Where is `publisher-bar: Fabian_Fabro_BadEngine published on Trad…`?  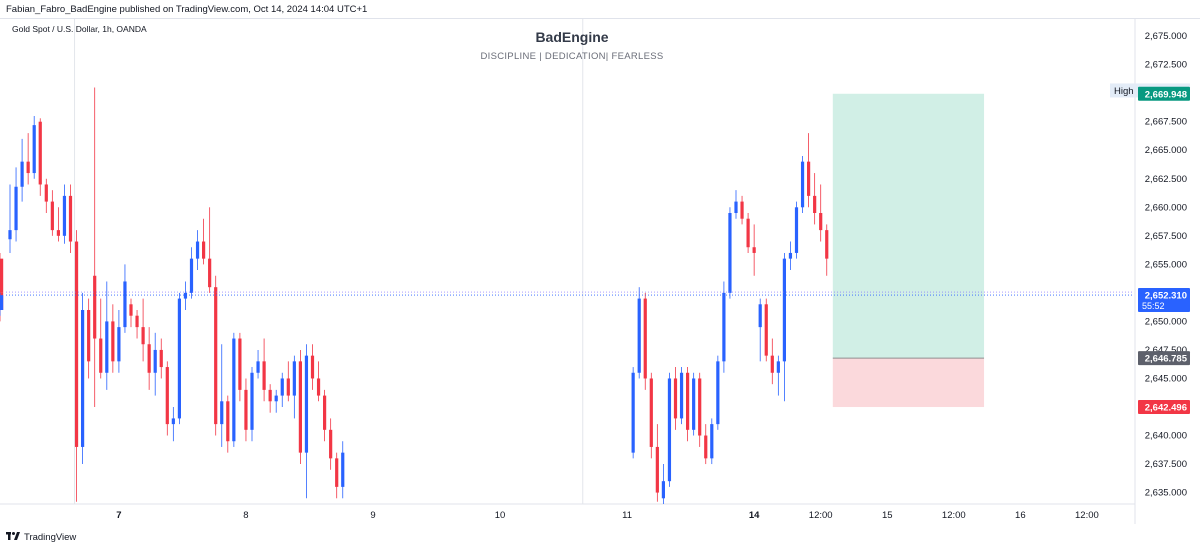 publisher-bar: Fabian_Fabro_BadEngine published on Trad… is located at coordinates (600, 10).